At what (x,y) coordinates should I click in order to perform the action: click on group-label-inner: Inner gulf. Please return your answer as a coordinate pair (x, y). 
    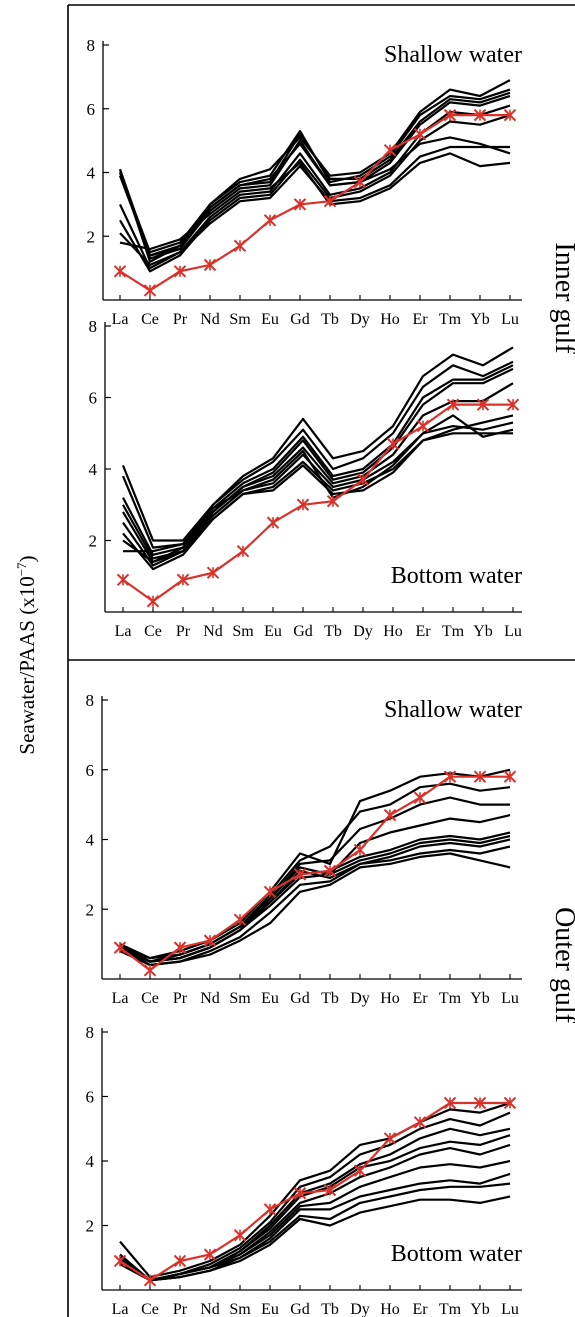
    Looking at the image, I should click on (562, 298).